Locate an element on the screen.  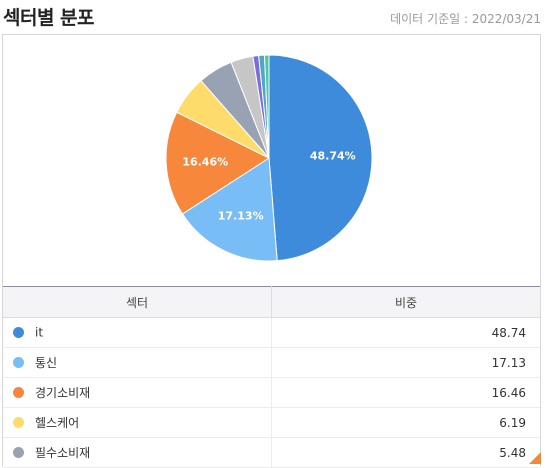
sector-name: it is located at coordinates (39, 332).